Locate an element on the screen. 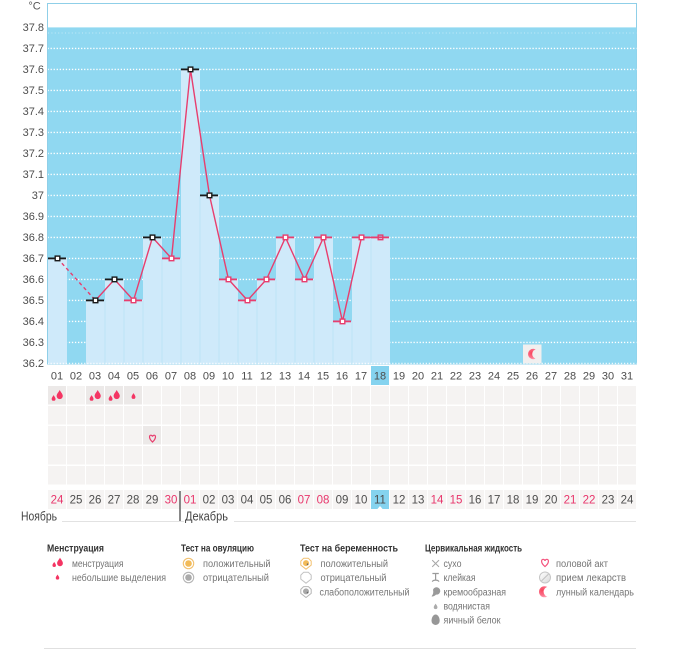 Image resolution: width=675 pixels, height=650 pixels. svg-text: прием лекарств is located at coordinates (591, 578).